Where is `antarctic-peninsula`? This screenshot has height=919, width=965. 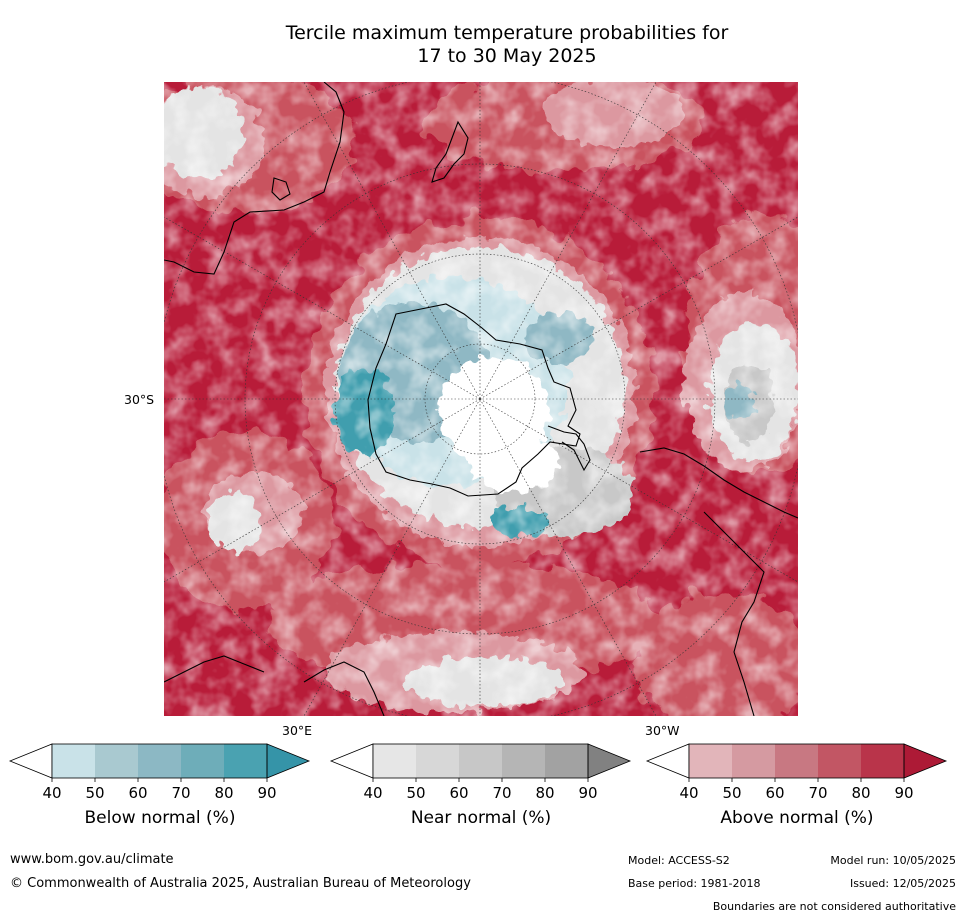 antarctic-peninsula is located at coordinates (569, 448).